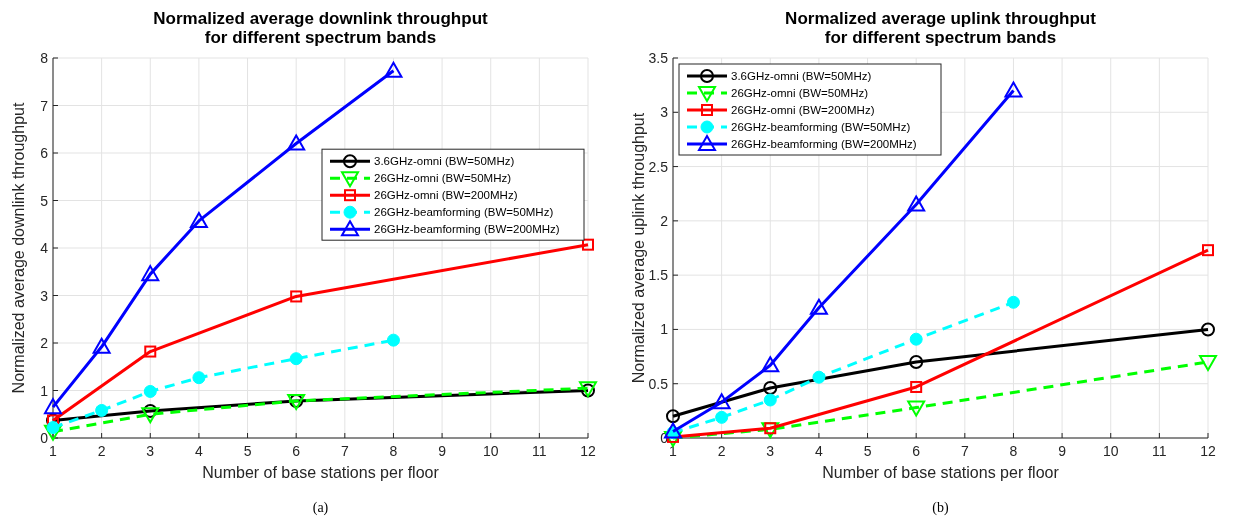 Image resolution: width=1257 pixels, height=529 pixels. I want to click on y-tick-label: 0.5, so click(658, 383).